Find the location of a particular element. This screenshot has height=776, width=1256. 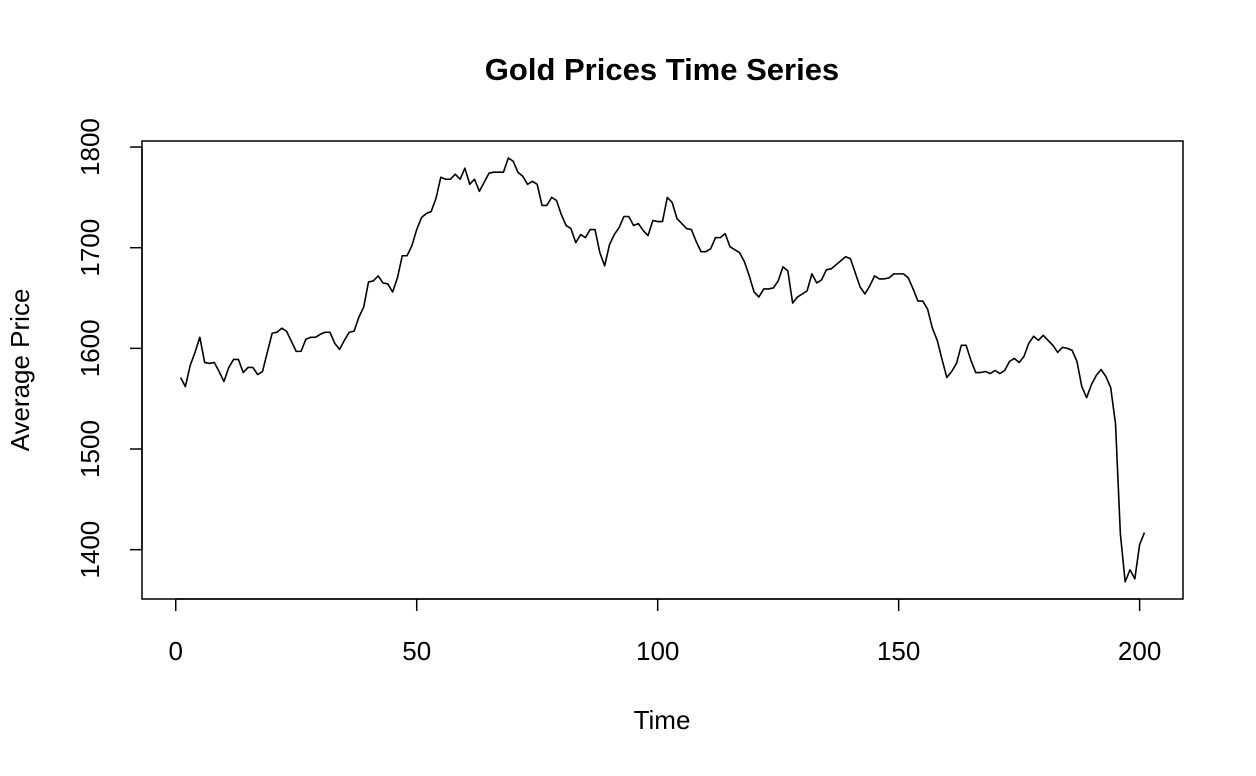

x-tick-label: 150 is located at coordinates (898, 651).